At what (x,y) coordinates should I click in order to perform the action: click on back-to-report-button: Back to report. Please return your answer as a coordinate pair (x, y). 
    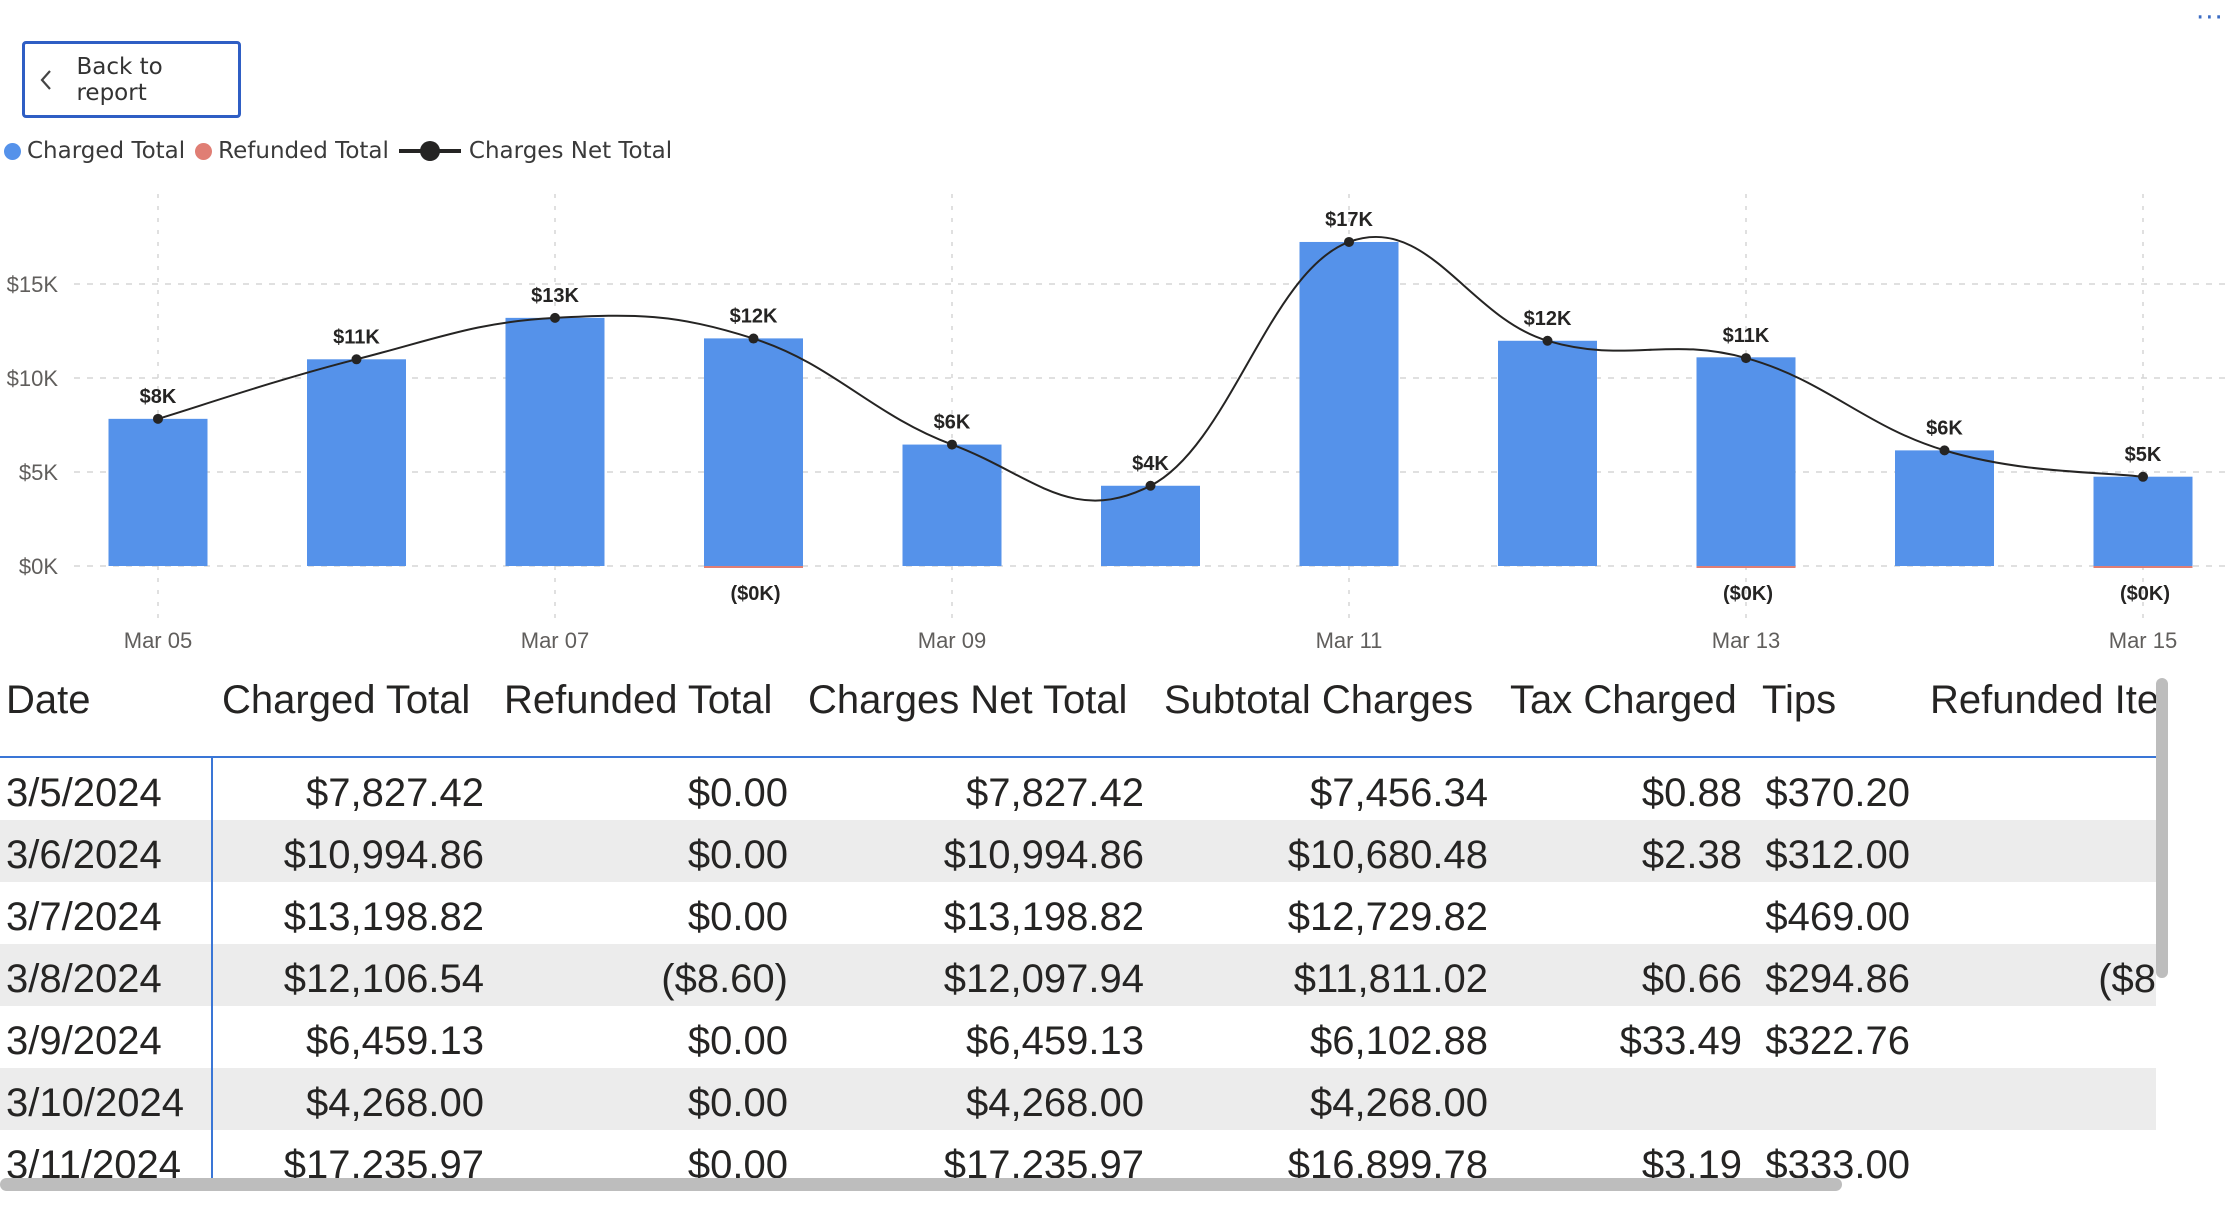
    Looking at the image, I should click on (131, 79).